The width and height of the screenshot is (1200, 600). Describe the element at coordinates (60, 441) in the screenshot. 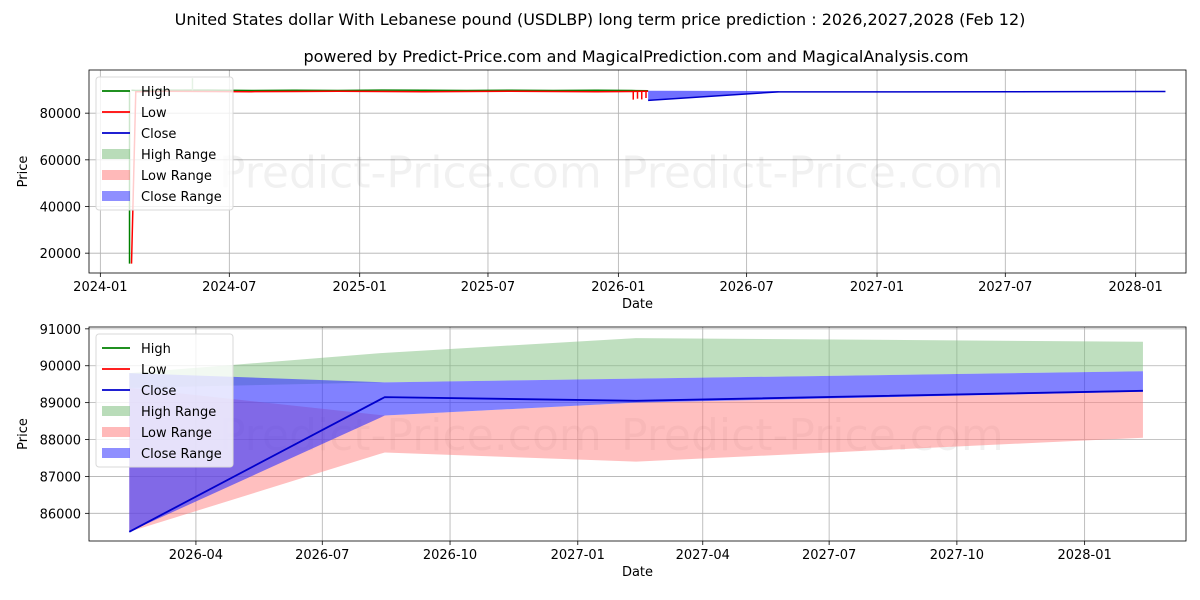

I see `y-tick-label: 88000` at that location.